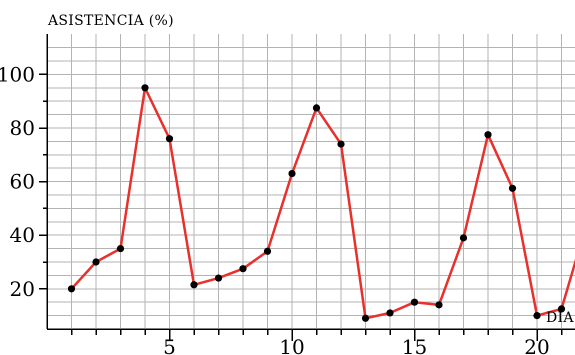 This screenshot has width=575, height=355. Describe the element at coordinates (560, 317) in the screenshot. I see `x-axis-label: DÍA` at that location.